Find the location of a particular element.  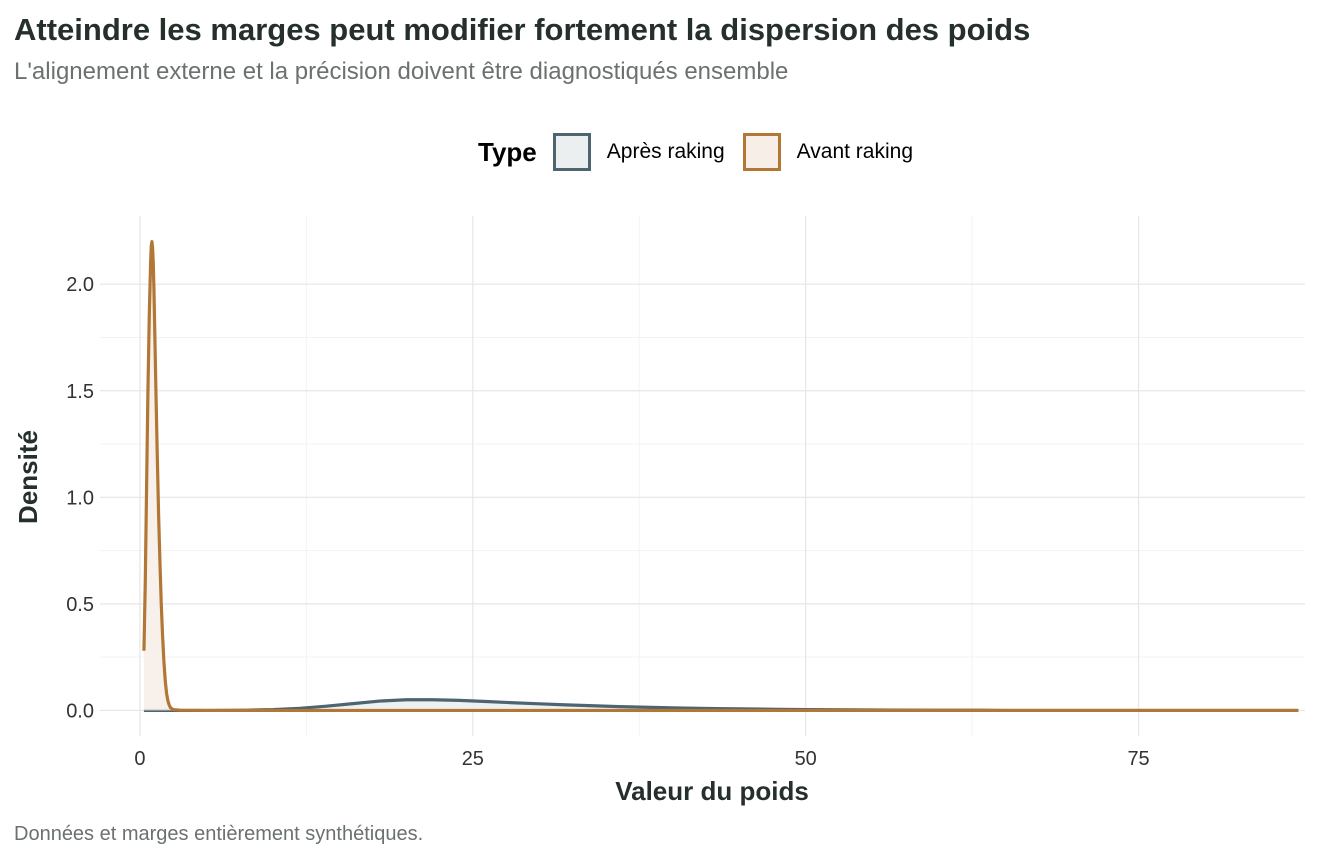

y-tick-label: 1.5 is located at coordinates (80, 392).